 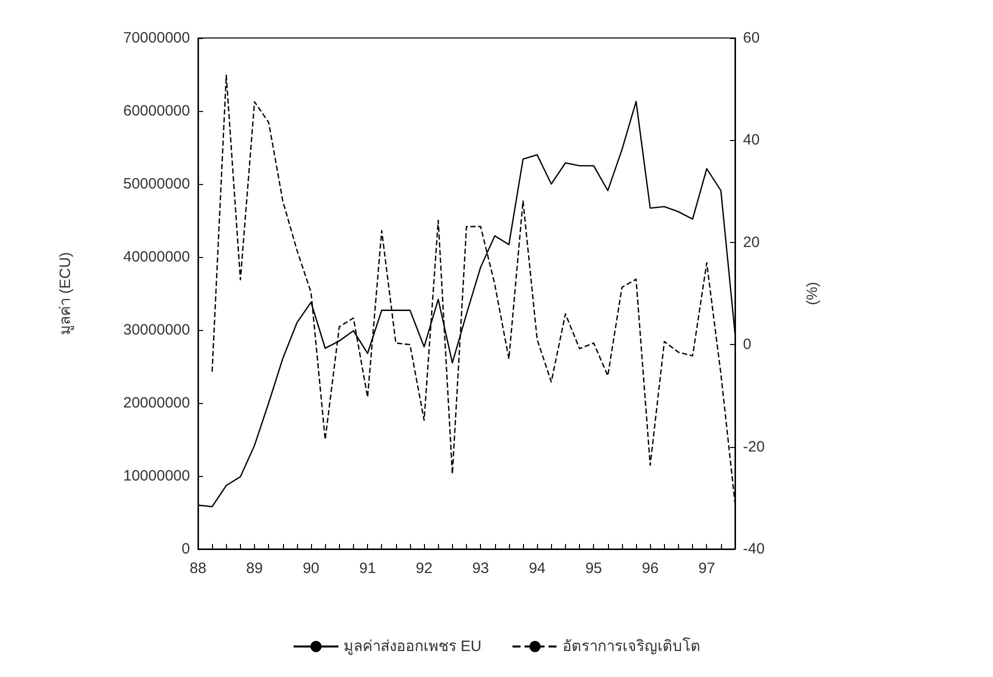 I want to click on x-tick-label: 90, so click(x=311, y=568).